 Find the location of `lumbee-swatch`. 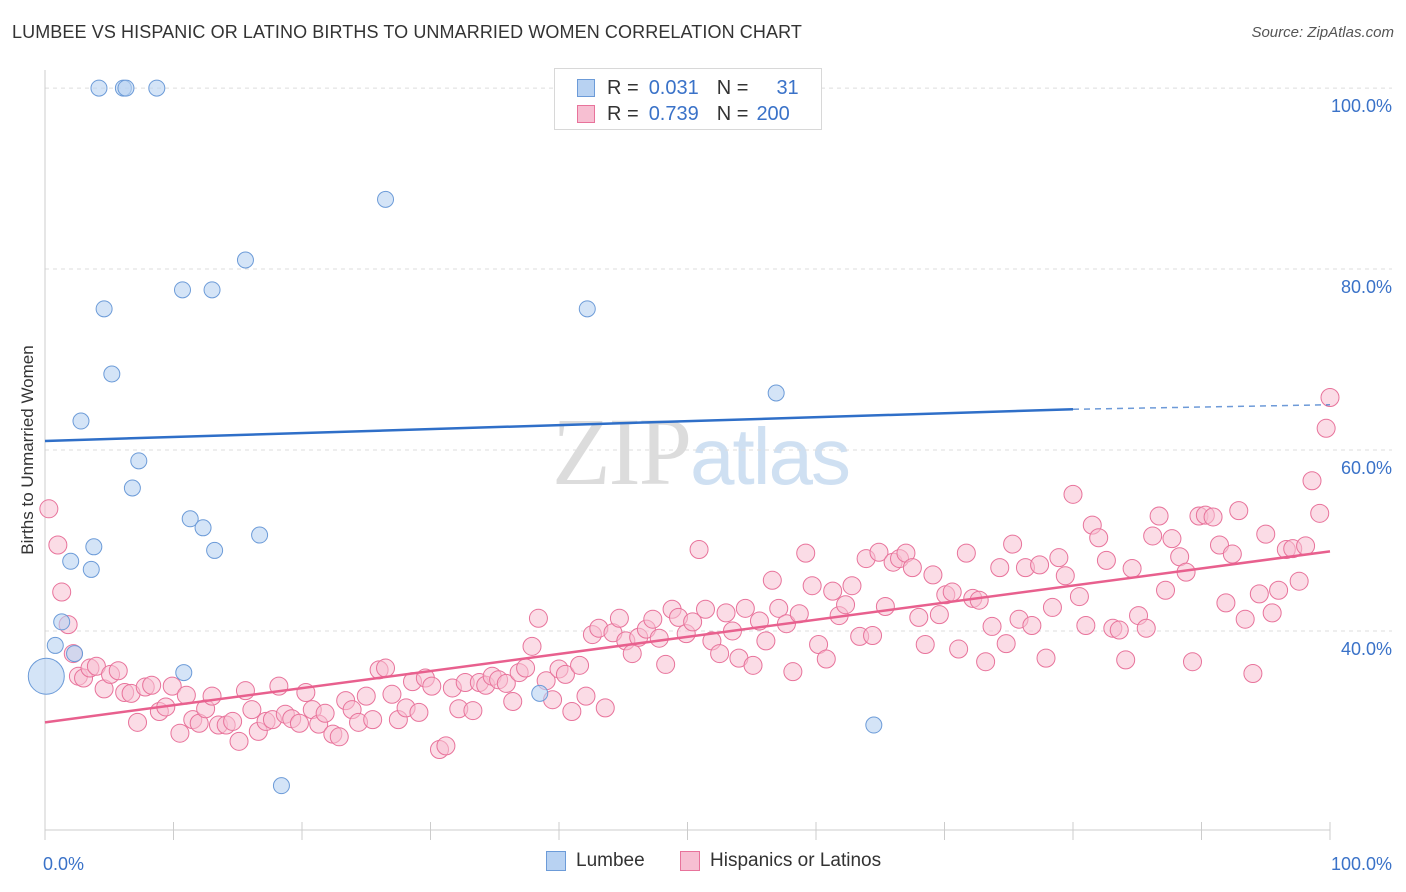

lumbee-swatch is located at coordinates (586, 88).